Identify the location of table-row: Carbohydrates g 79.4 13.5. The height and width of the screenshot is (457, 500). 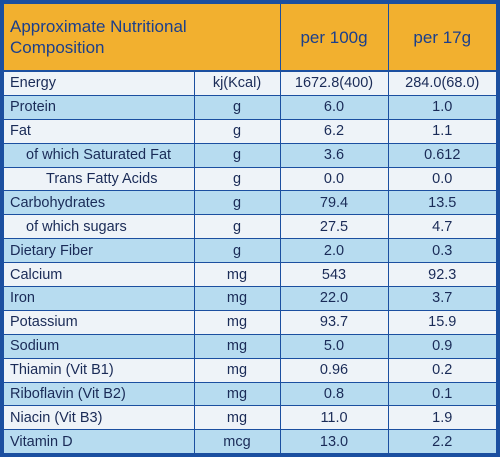
(250, 203).